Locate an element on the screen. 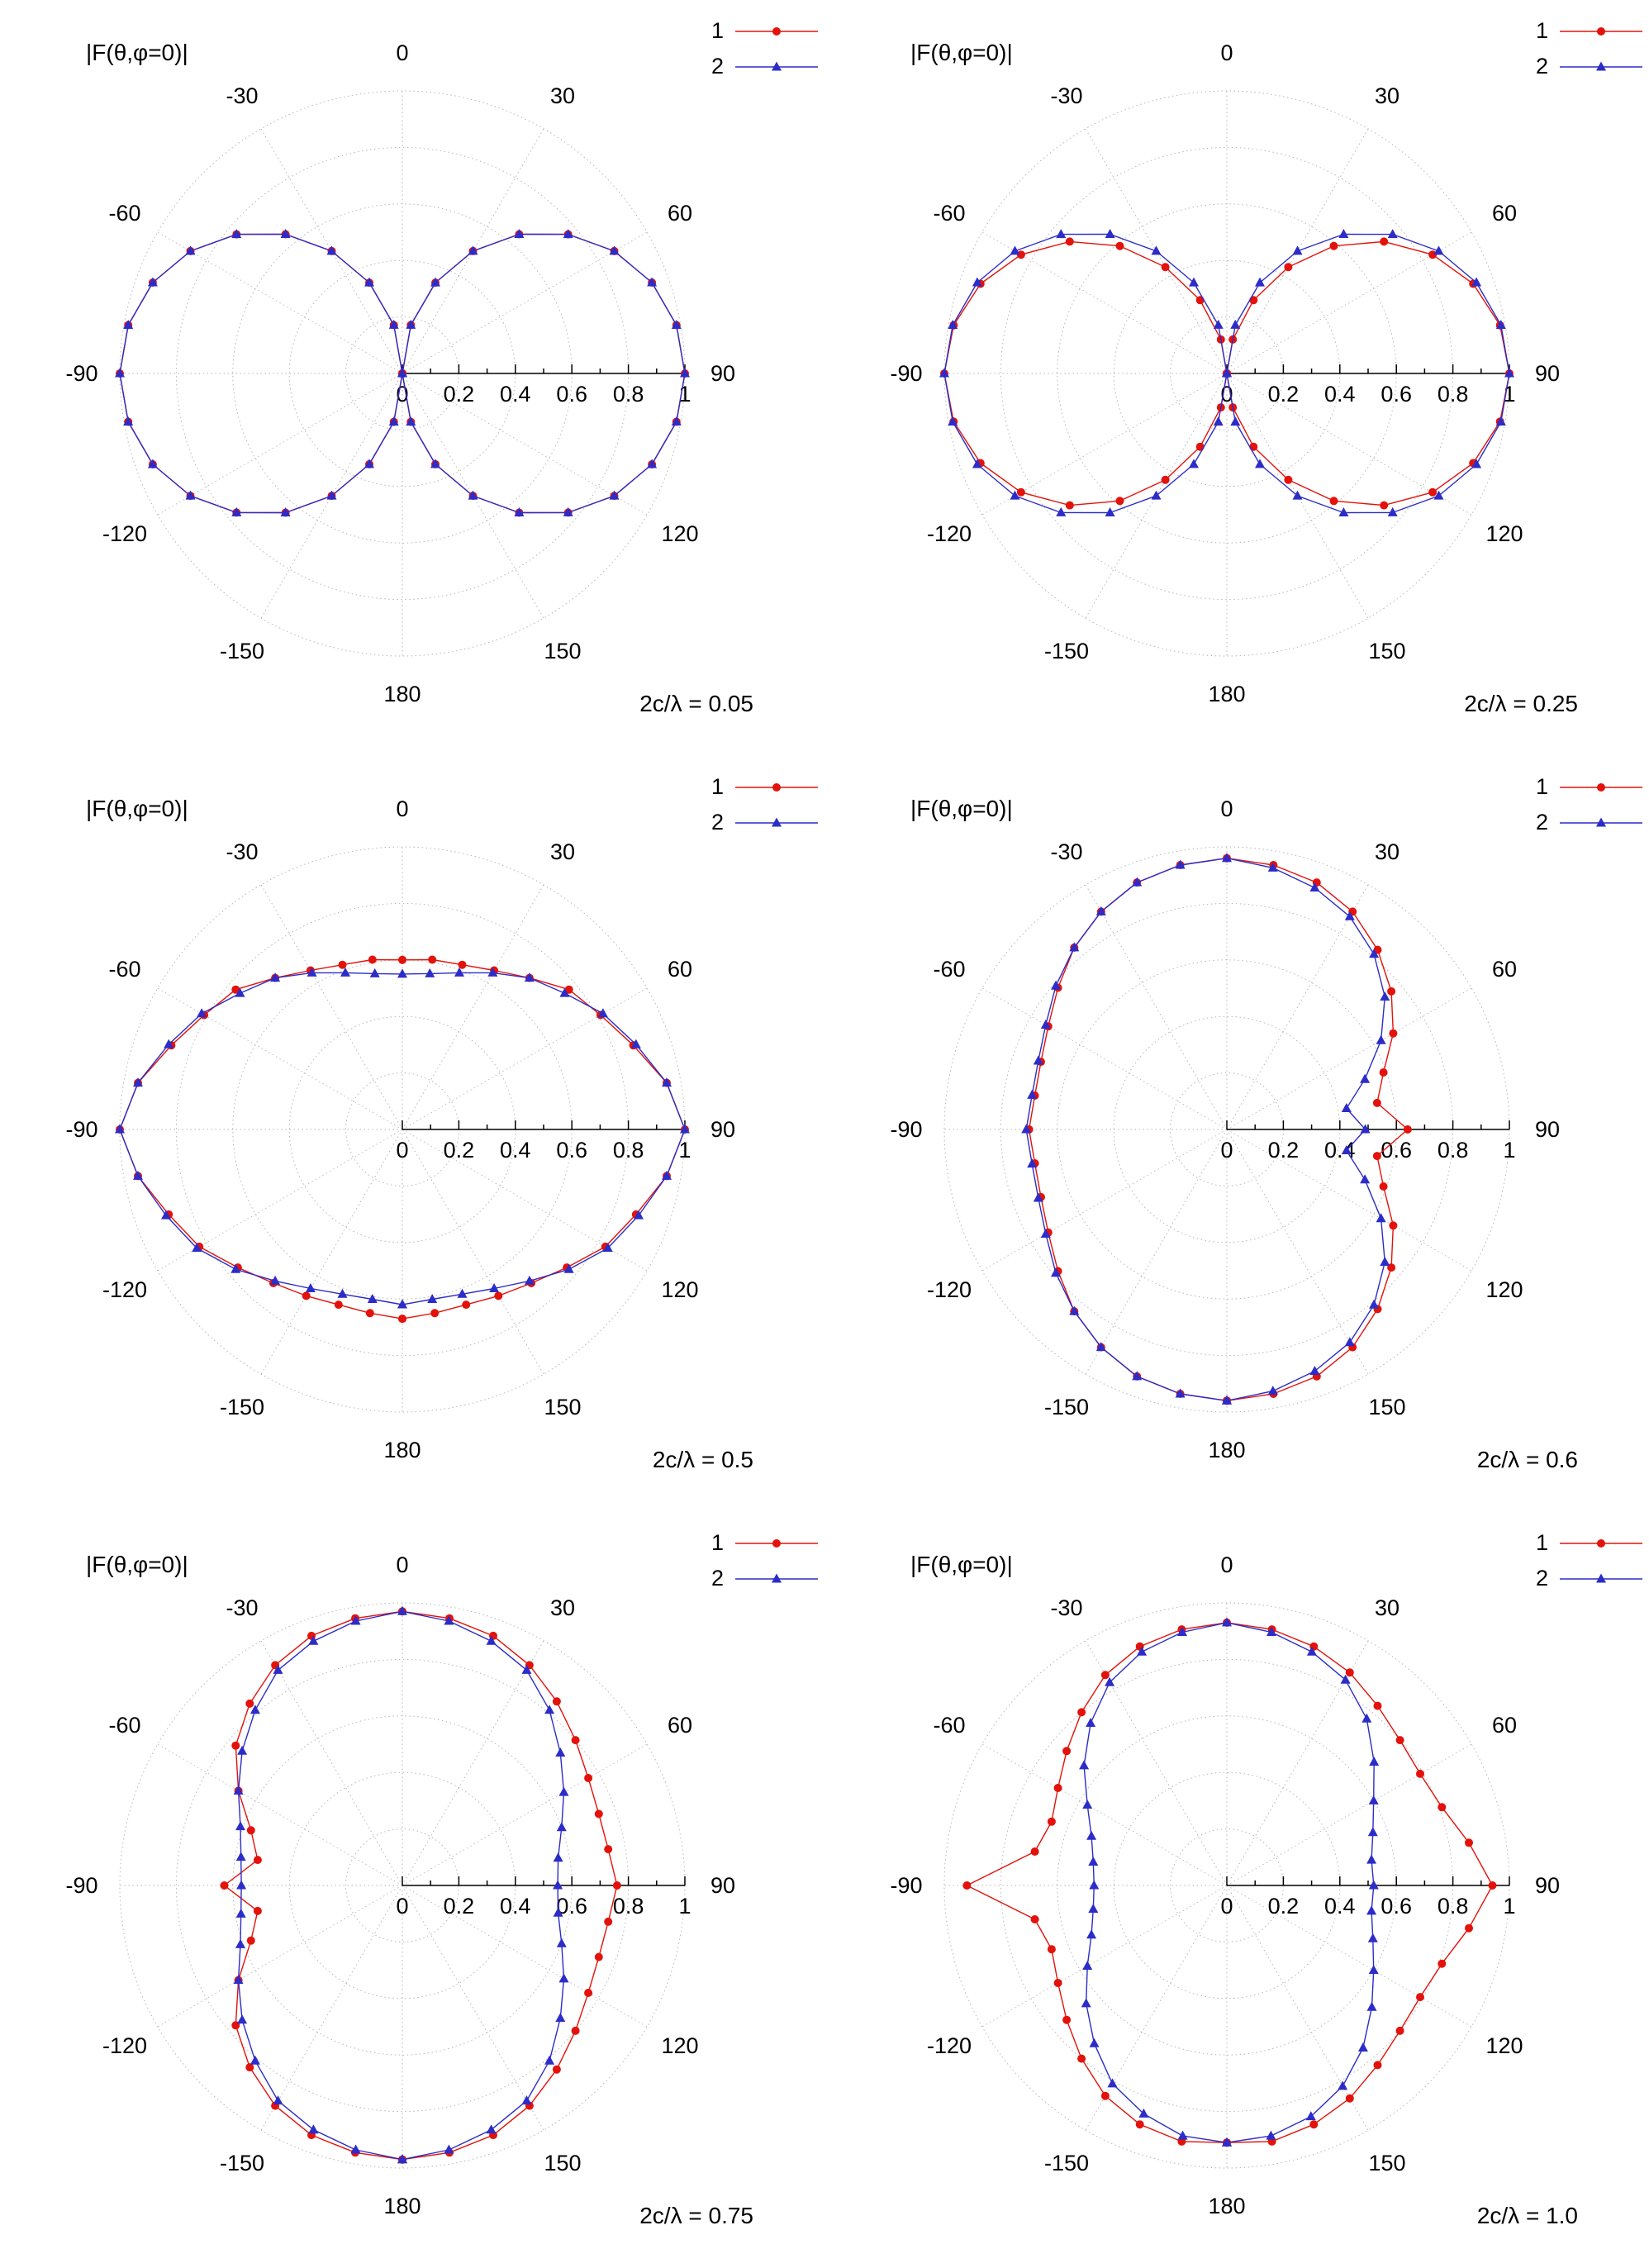 Image resolution: width=1649 pixels, height=2268 pixels. legend: 1 2 is located at coordinates (765, 48).